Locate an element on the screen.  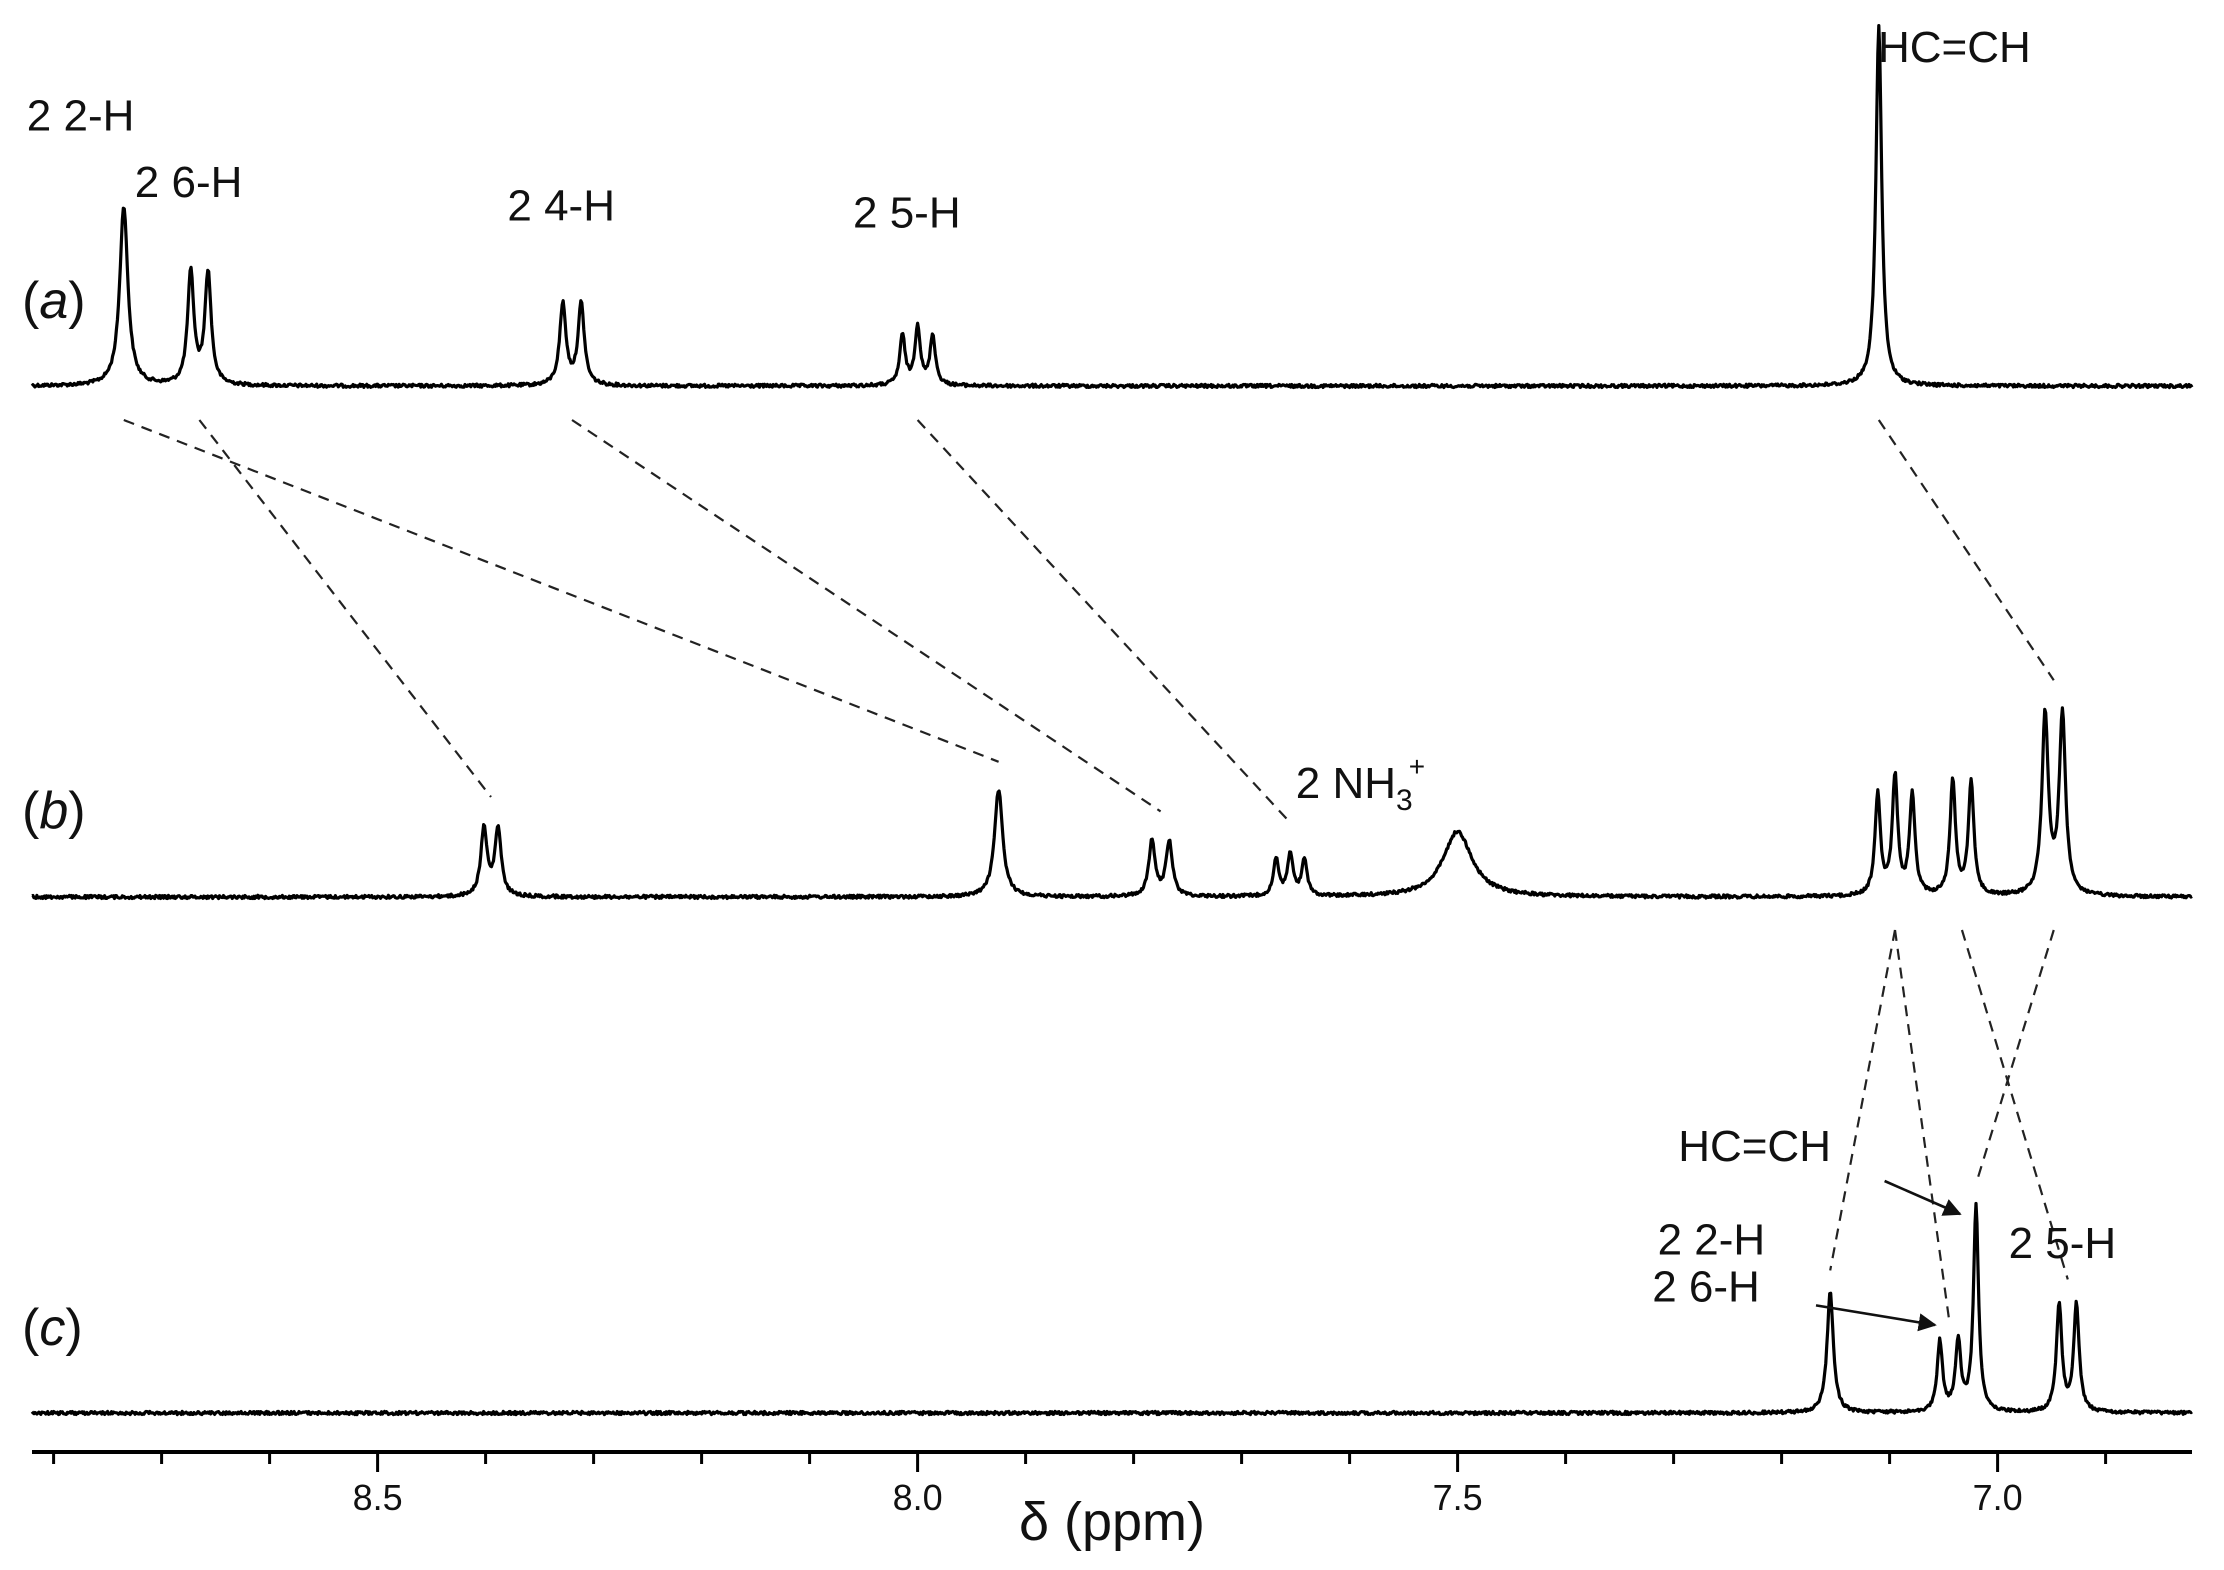
x-axis: 8.5 8.0 7.5 7.0 δ (ppm) is located at coordinates (1112, 1501).